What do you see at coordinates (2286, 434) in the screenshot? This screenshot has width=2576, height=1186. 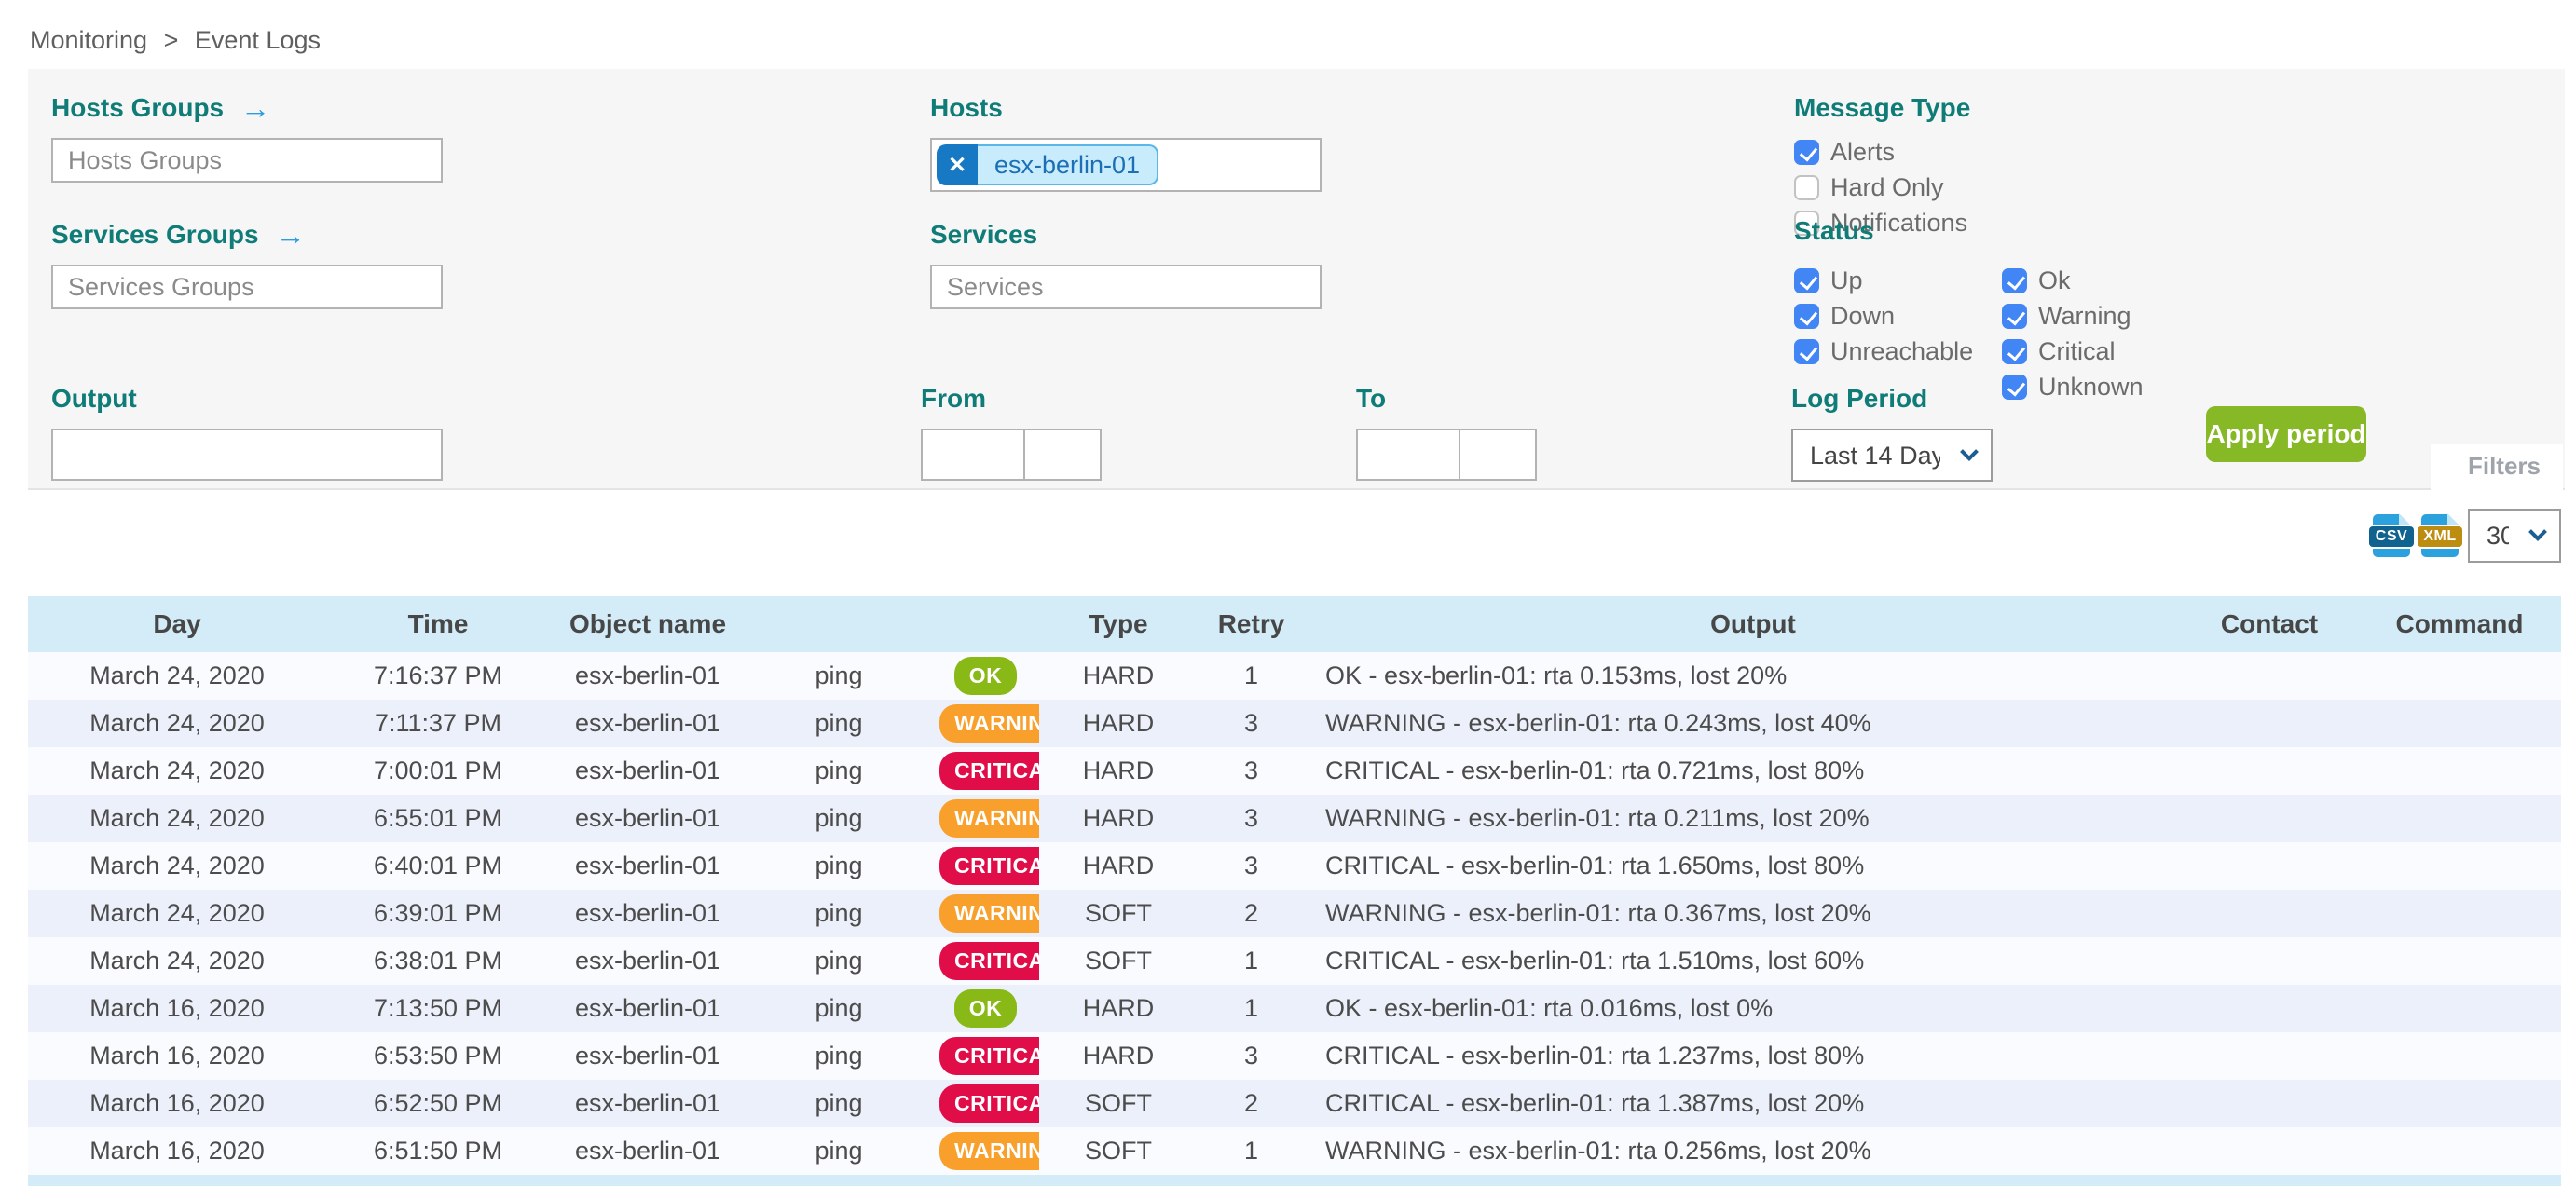 I see `apply-period-button: Apply period` at bounding box center [2286, 434].